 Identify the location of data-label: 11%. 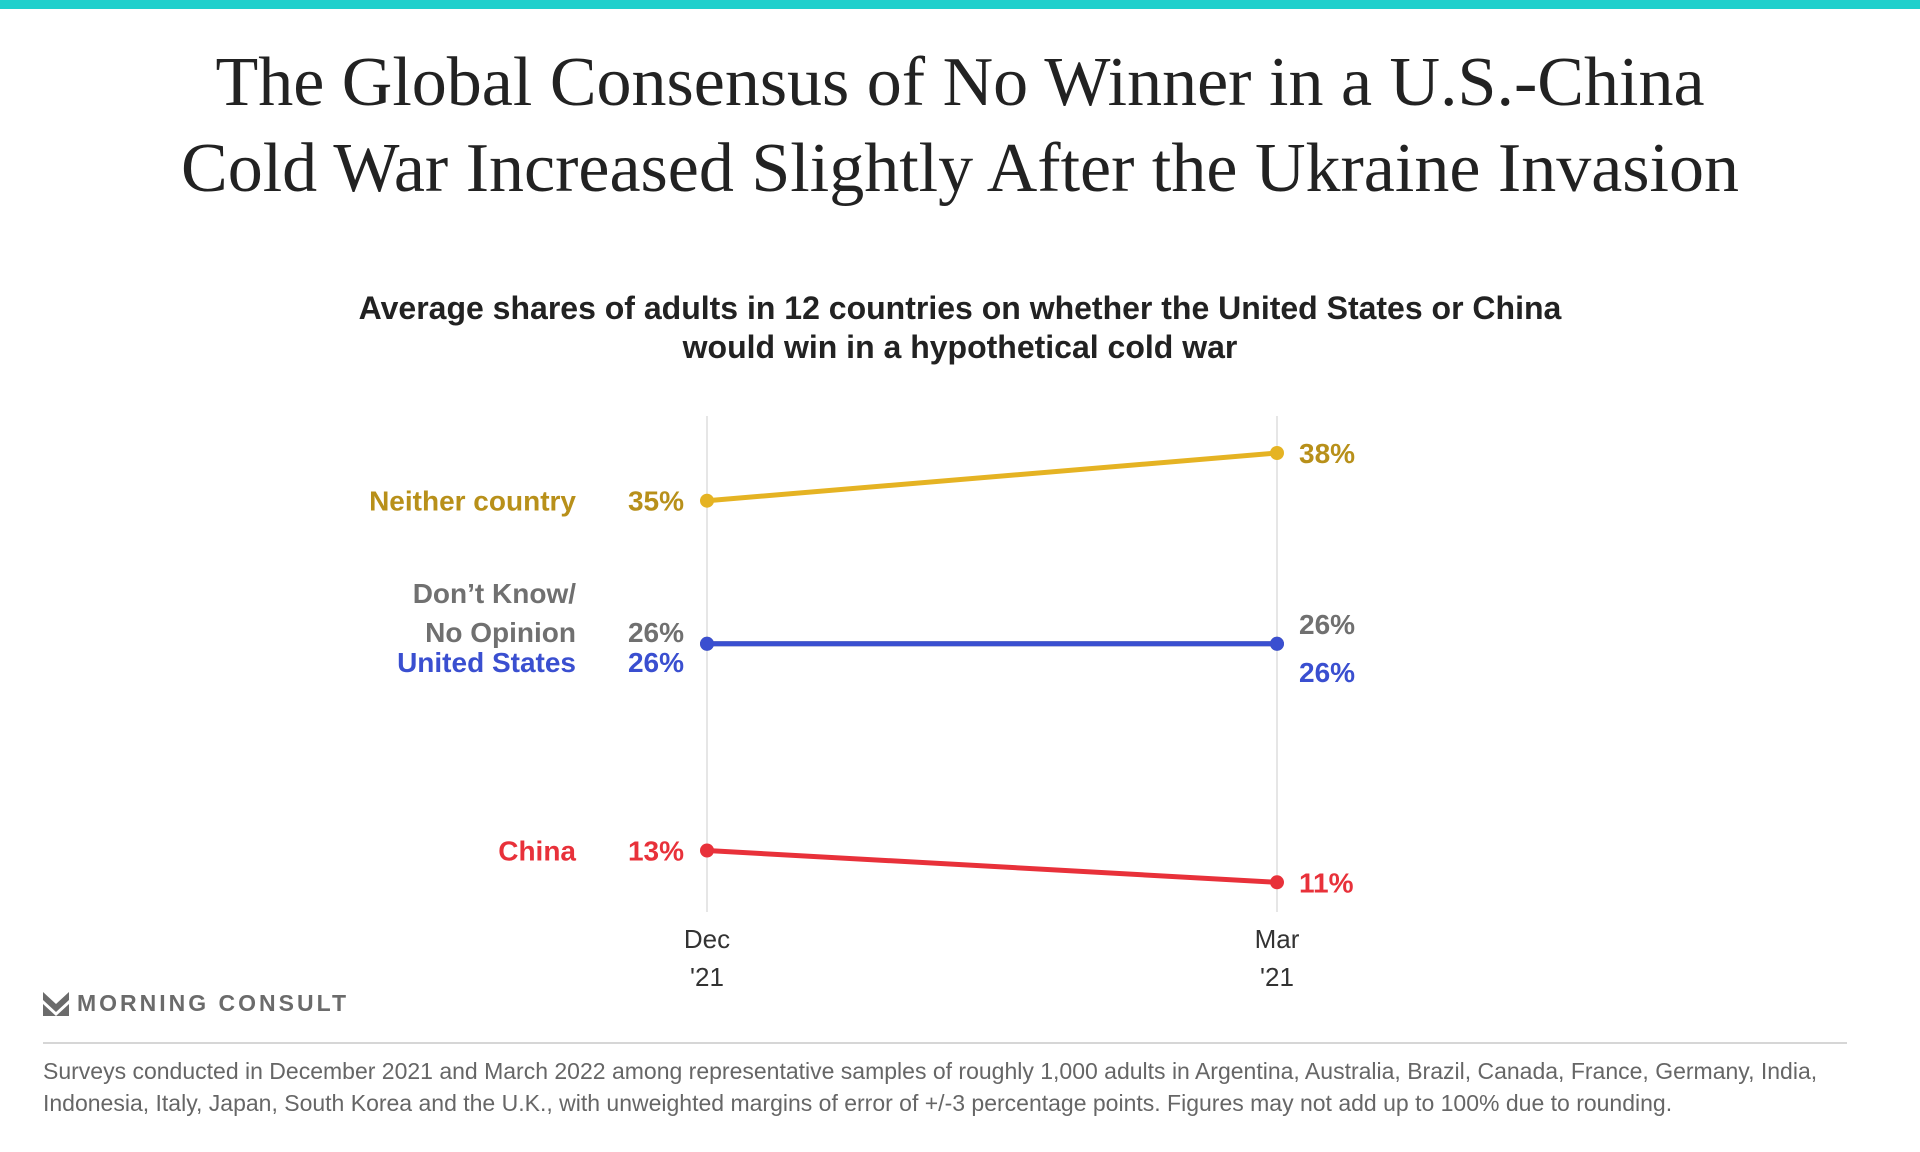
(1326, 882).